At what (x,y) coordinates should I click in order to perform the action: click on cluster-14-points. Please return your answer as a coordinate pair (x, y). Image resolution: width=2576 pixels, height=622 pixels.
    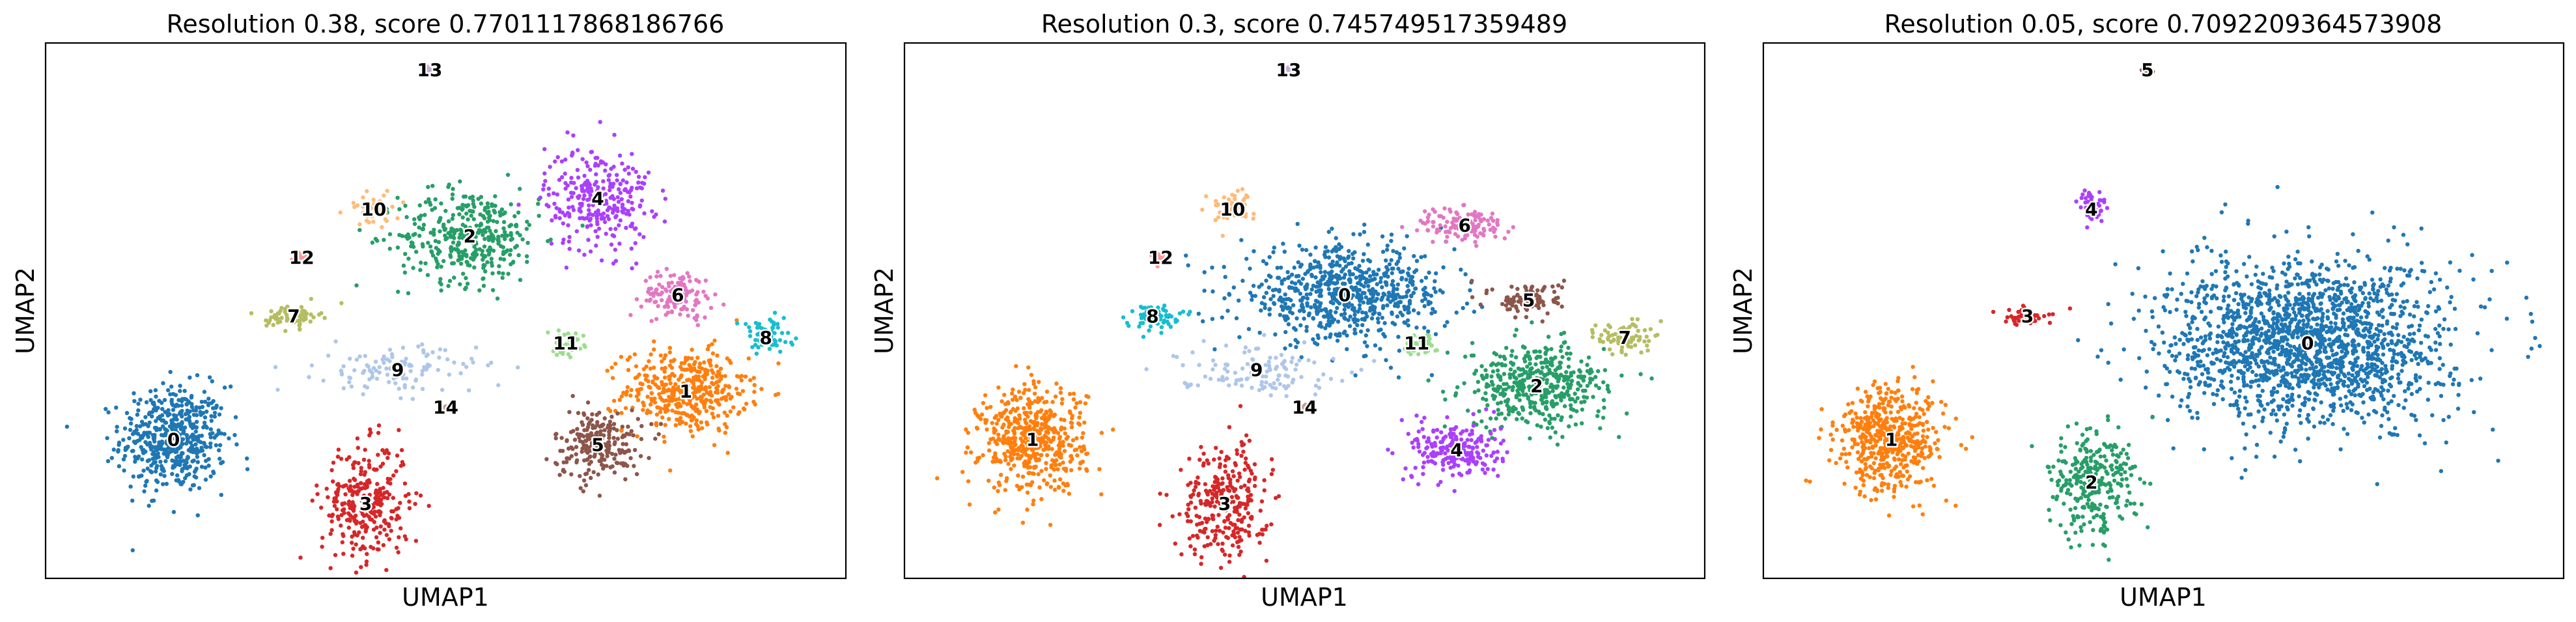
    Looking at the image, I should click on (446, 407).